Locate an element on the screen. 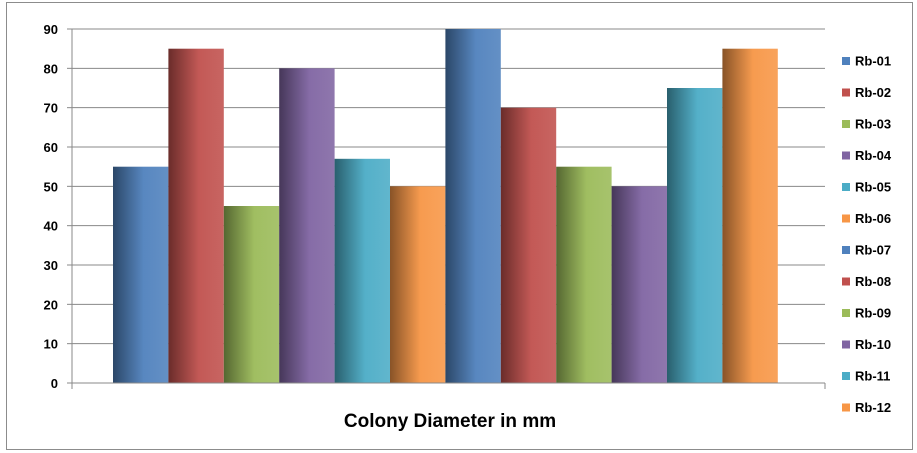 This screenshot has height=453, width=917. legend-item-rb-06: Rb-06 is located at coordinates (866, 218).